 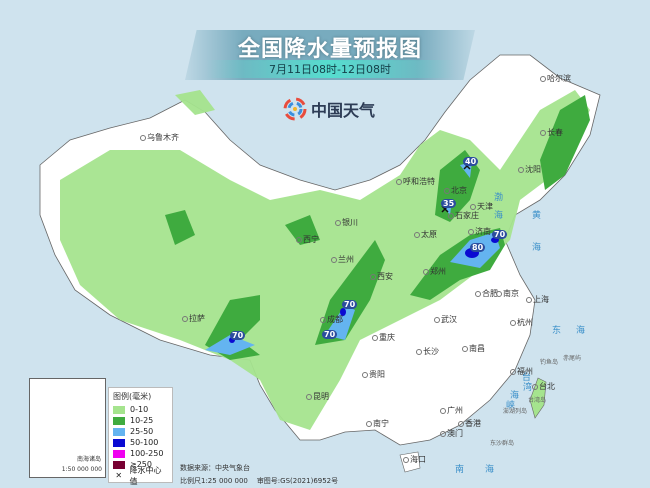 I want to click on city-label: 哈尔滨, so click(x=555, y=78).